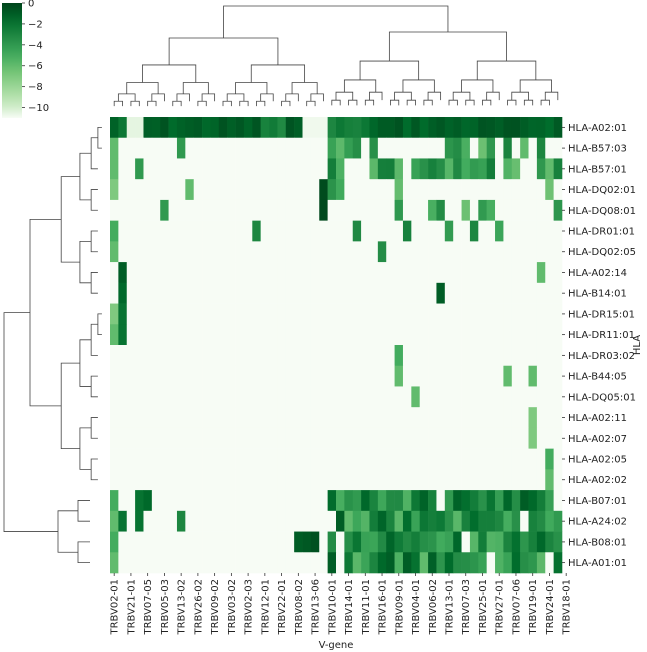 The height and width of the screenshot is (652, 647). What do you see at coordinates (215, 607) in the screenshot?
I see `x-tick-label: TRBV09-02` at bounding box center [215, 607].